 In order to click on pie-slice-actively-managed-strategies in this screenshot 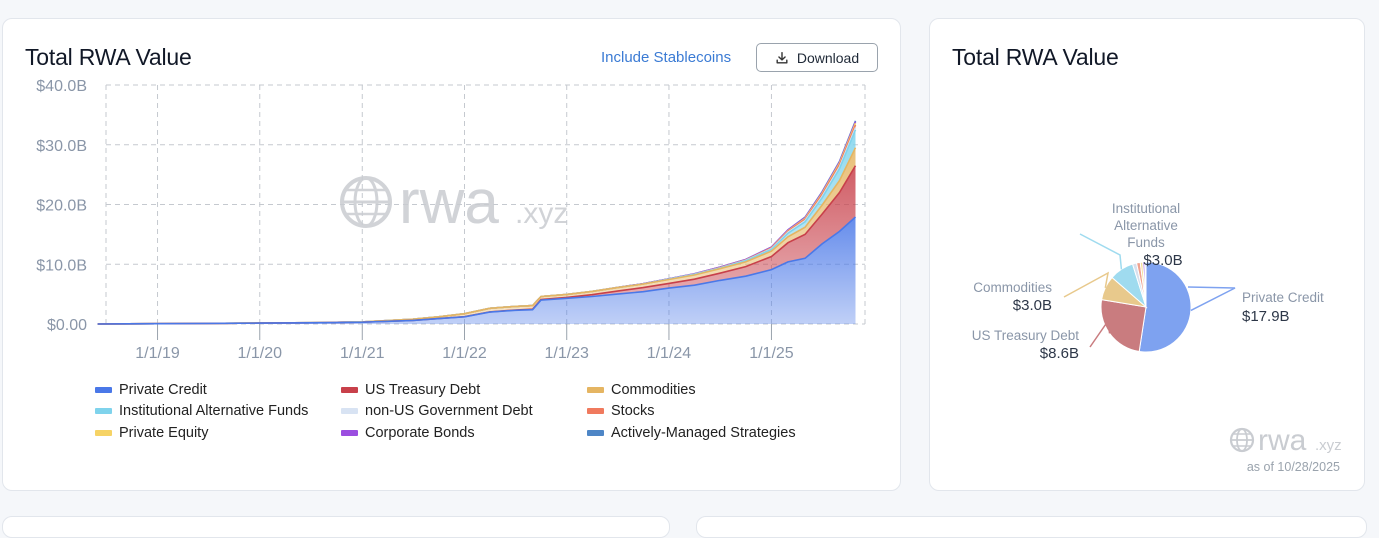, I will do `click(1145, 284)`.